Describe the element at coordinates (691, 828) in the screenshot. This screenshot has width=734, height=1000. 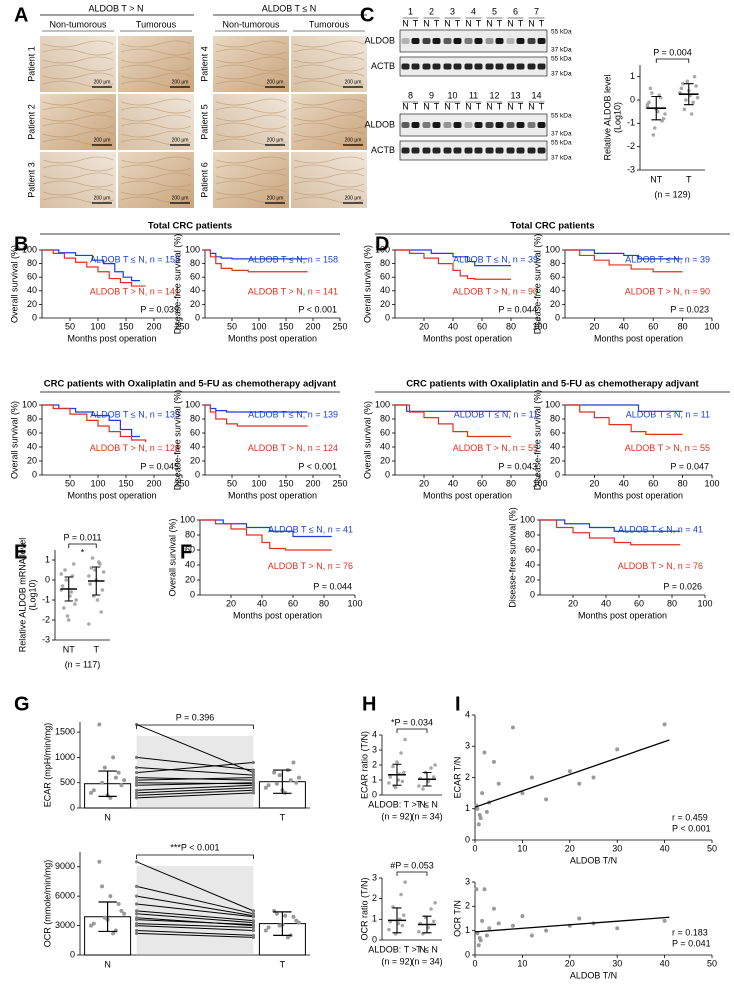
I see `p-value: P < 0.001` at that location.